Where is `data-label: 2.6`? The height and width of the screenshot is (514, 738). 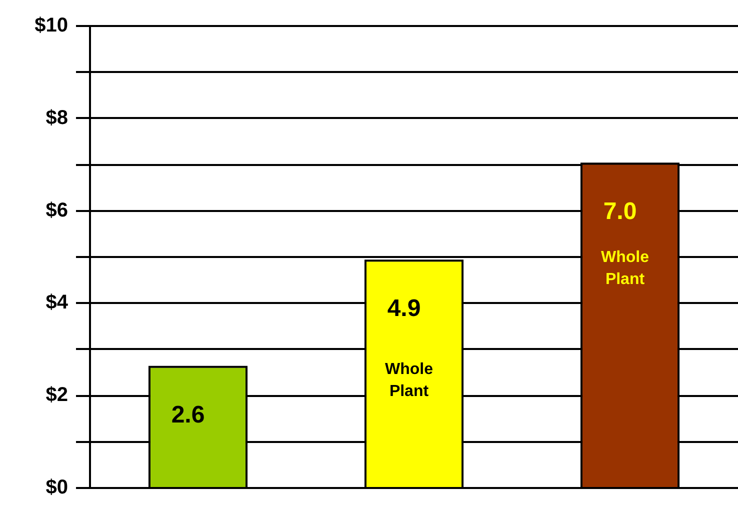 data-label: 2.6 is located at coordinates (188, 415).